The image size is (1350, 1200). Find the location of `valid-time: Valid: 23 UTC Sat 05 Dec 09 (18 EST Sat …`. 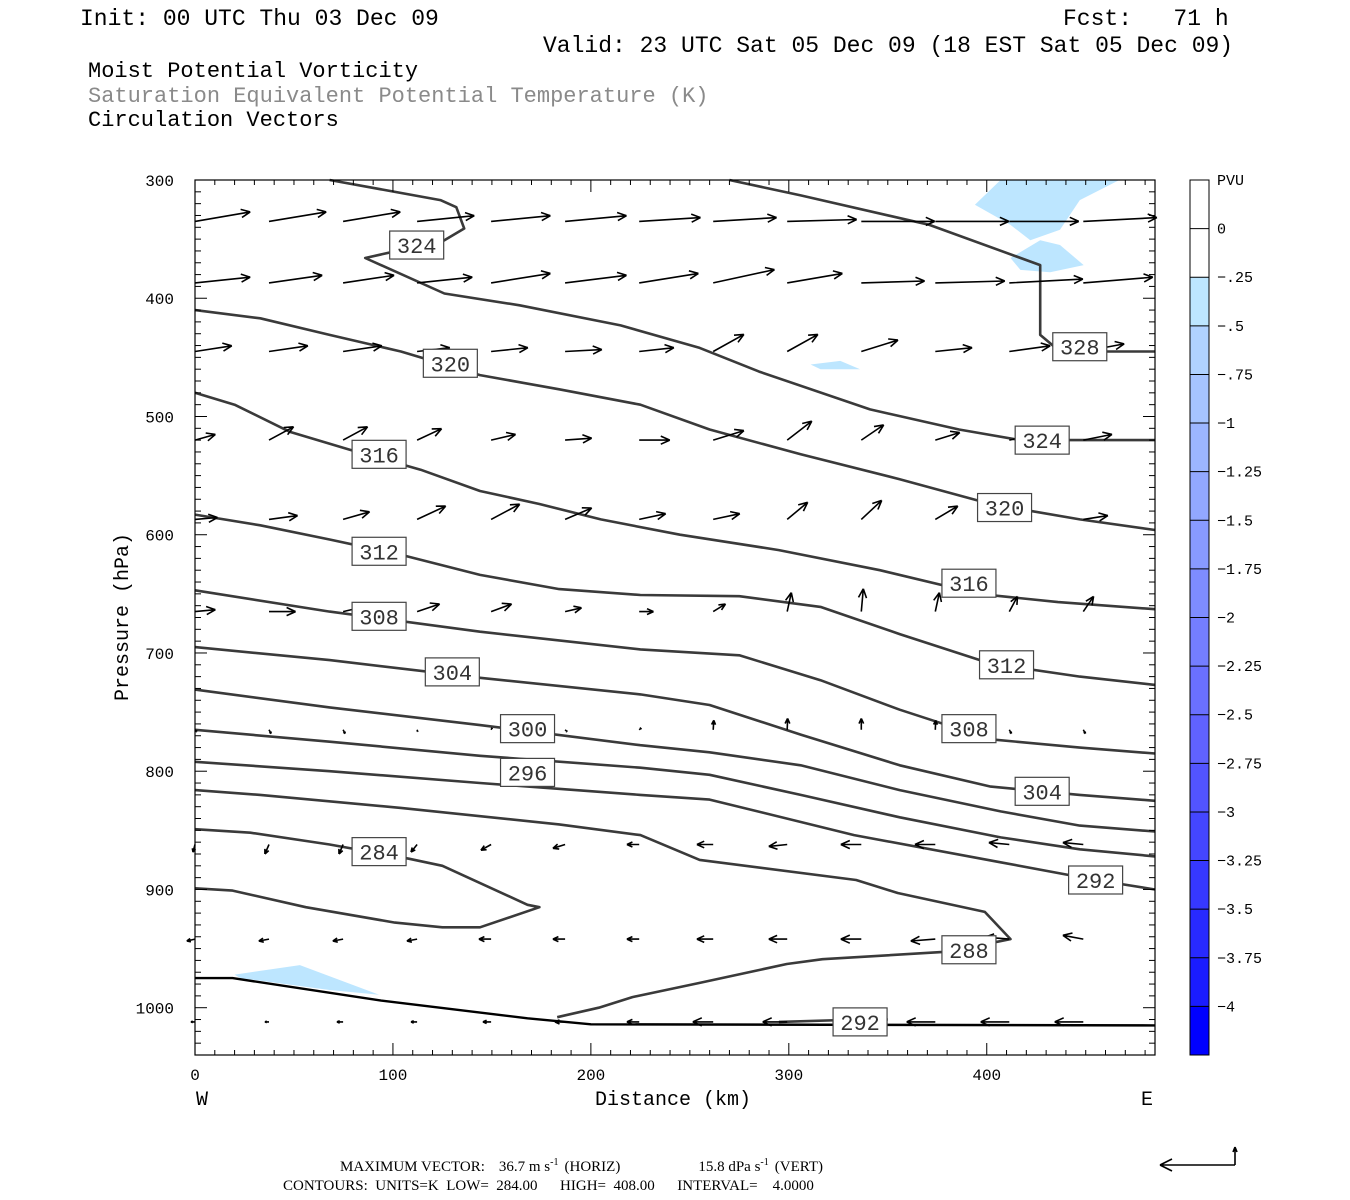

valid-time: Valid: 23 UTC Sat 05 Dec 09 (18 EST Sat … is located at coordinates (888, 46).